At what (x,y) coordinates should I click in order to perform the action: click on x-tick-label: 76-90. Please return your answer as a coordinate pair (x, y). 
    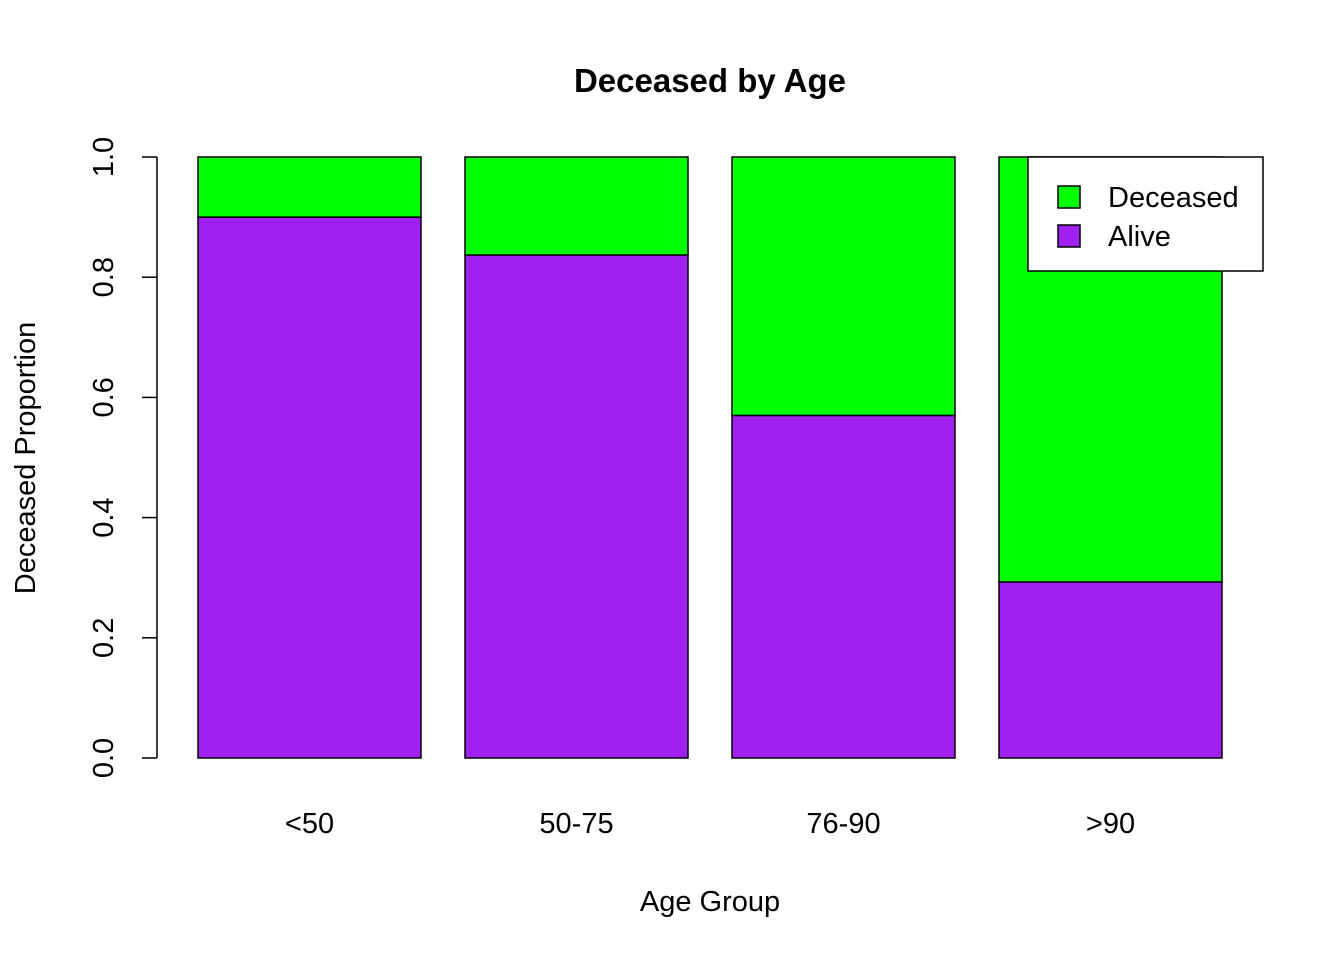
    Looking at the image, I should click on (843, 824).